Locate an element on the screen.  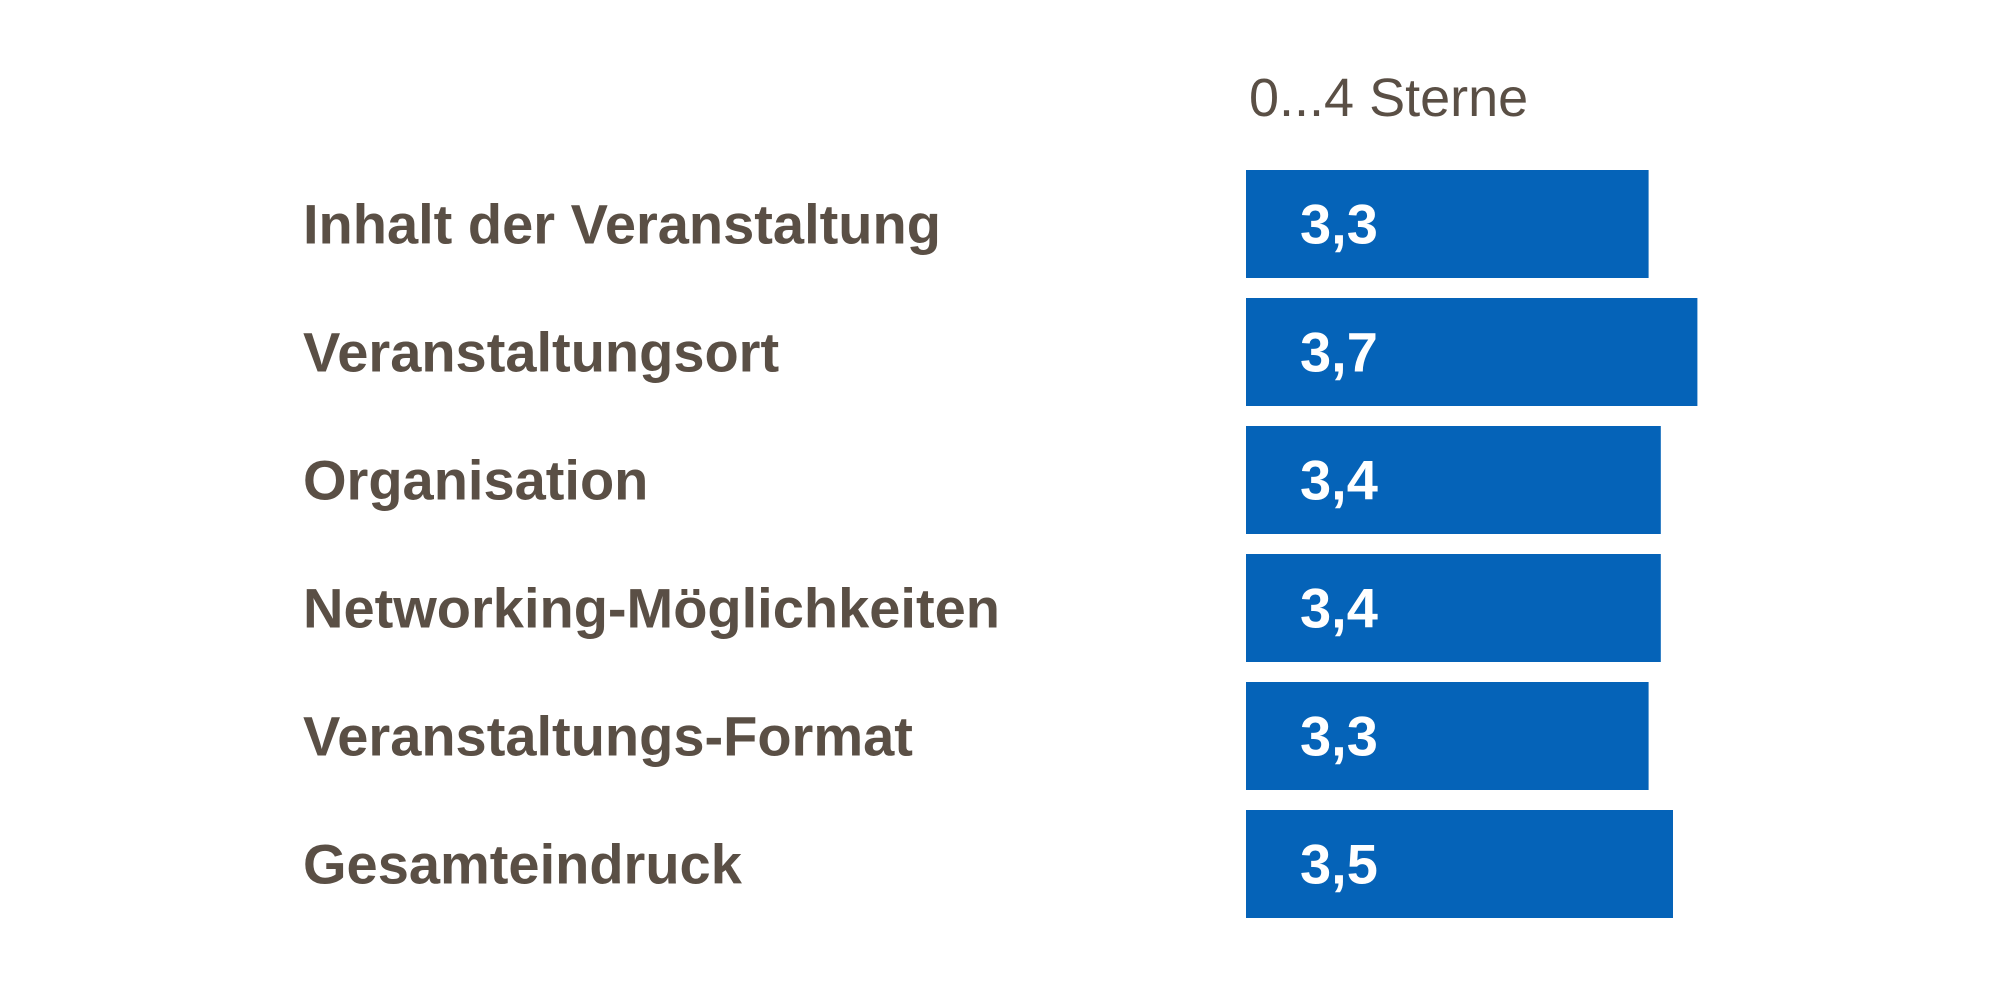
category-label: Veranstaltungsort is located at coordinates (541, 352).